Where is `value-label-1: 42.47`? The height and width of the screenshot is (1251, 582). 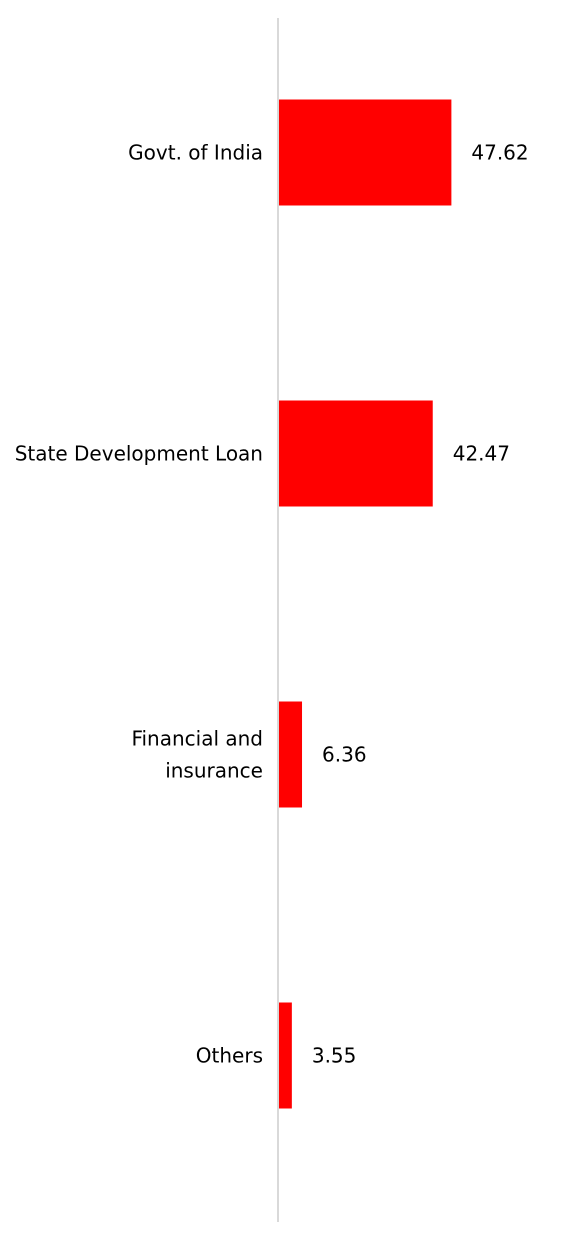 value-label-1: 42.47 is located at coordinates (481, 454).